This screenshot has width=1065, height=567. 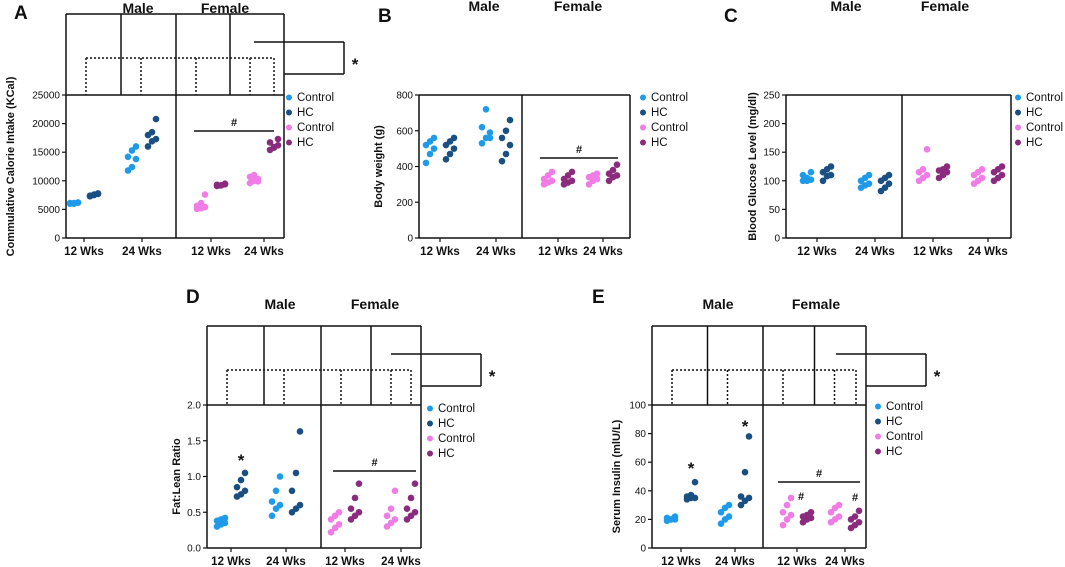 What do you see at coordinates (598, 297) in the screenshot?
I see `panel-label: E` at bounding box center [598, 297].